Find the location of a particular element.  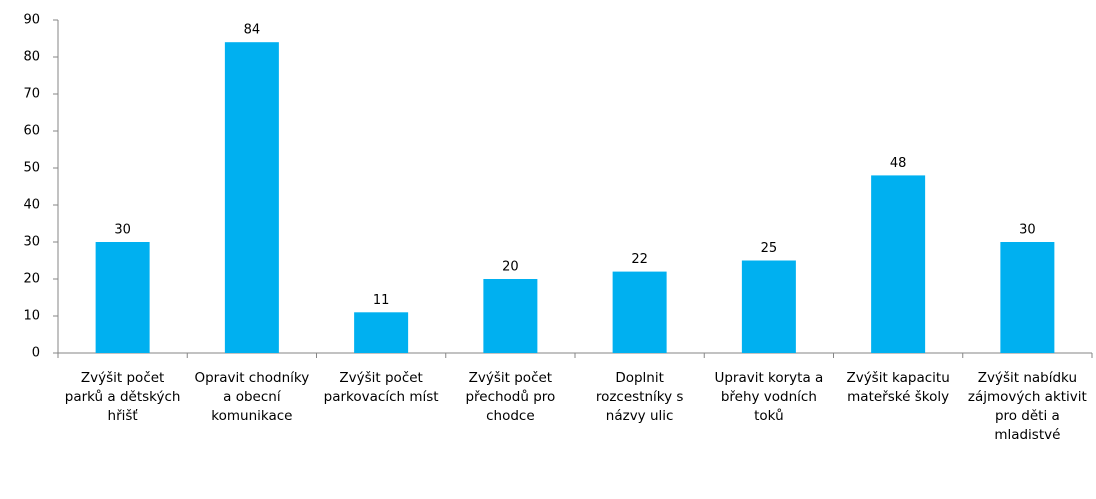

y-tick-label: 60 is located at coordinates (31, 131).